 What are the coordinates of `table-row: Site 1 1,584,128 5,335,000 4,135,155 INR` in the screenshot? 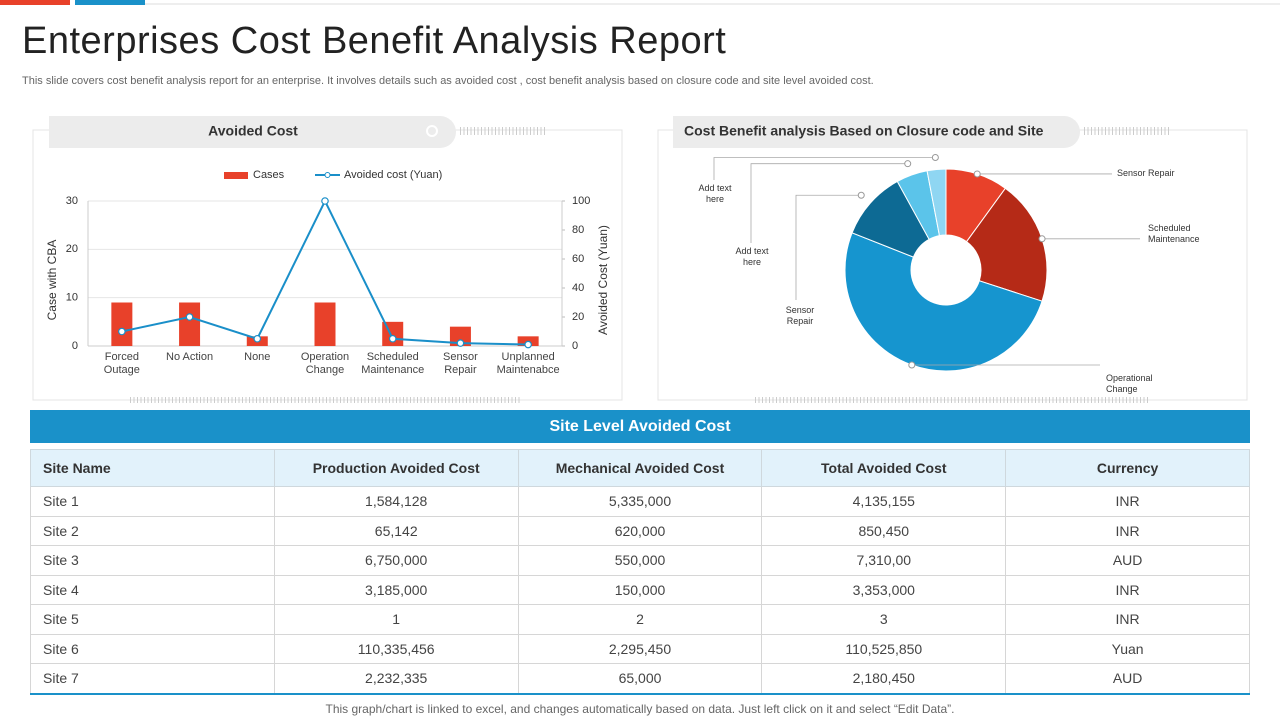 It's located at (640, 501).